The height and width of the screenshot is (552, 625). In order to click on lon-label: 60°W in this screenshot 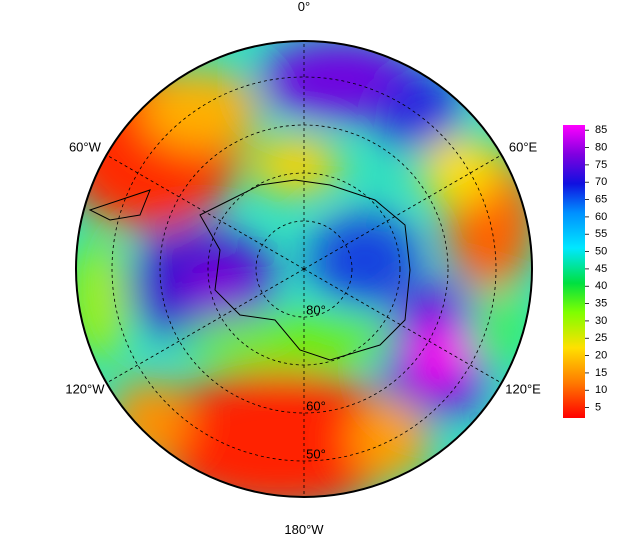, I will do `click(85, 146)`.